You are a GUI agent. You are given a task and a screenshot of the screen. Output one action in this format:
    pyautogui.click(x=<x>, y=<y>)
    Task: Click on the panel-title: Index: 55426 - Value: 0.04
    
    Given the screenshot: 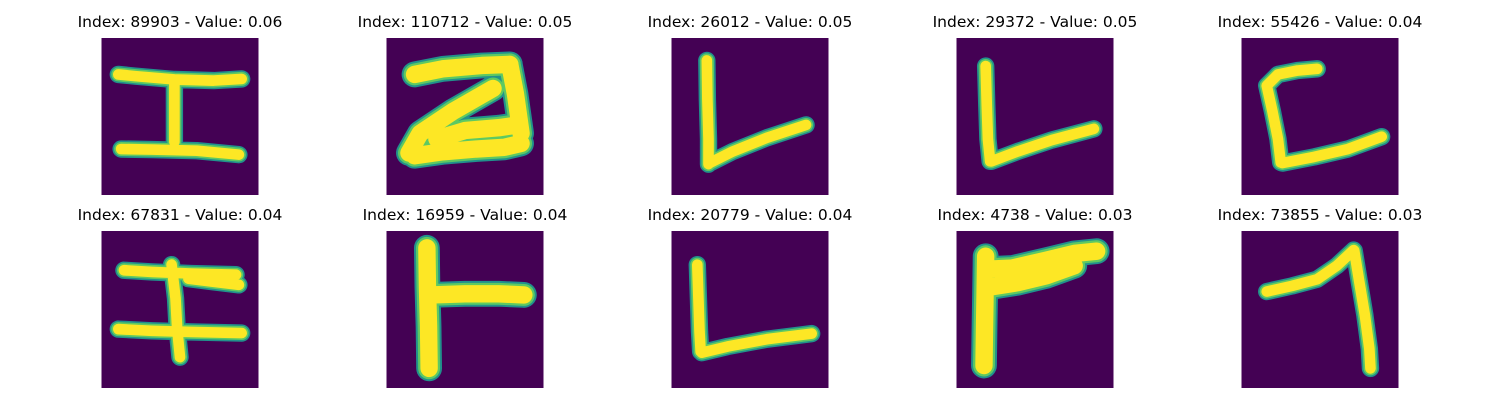 What is the action you would take?
    pyautogui.click(x=1320, y=22)
    